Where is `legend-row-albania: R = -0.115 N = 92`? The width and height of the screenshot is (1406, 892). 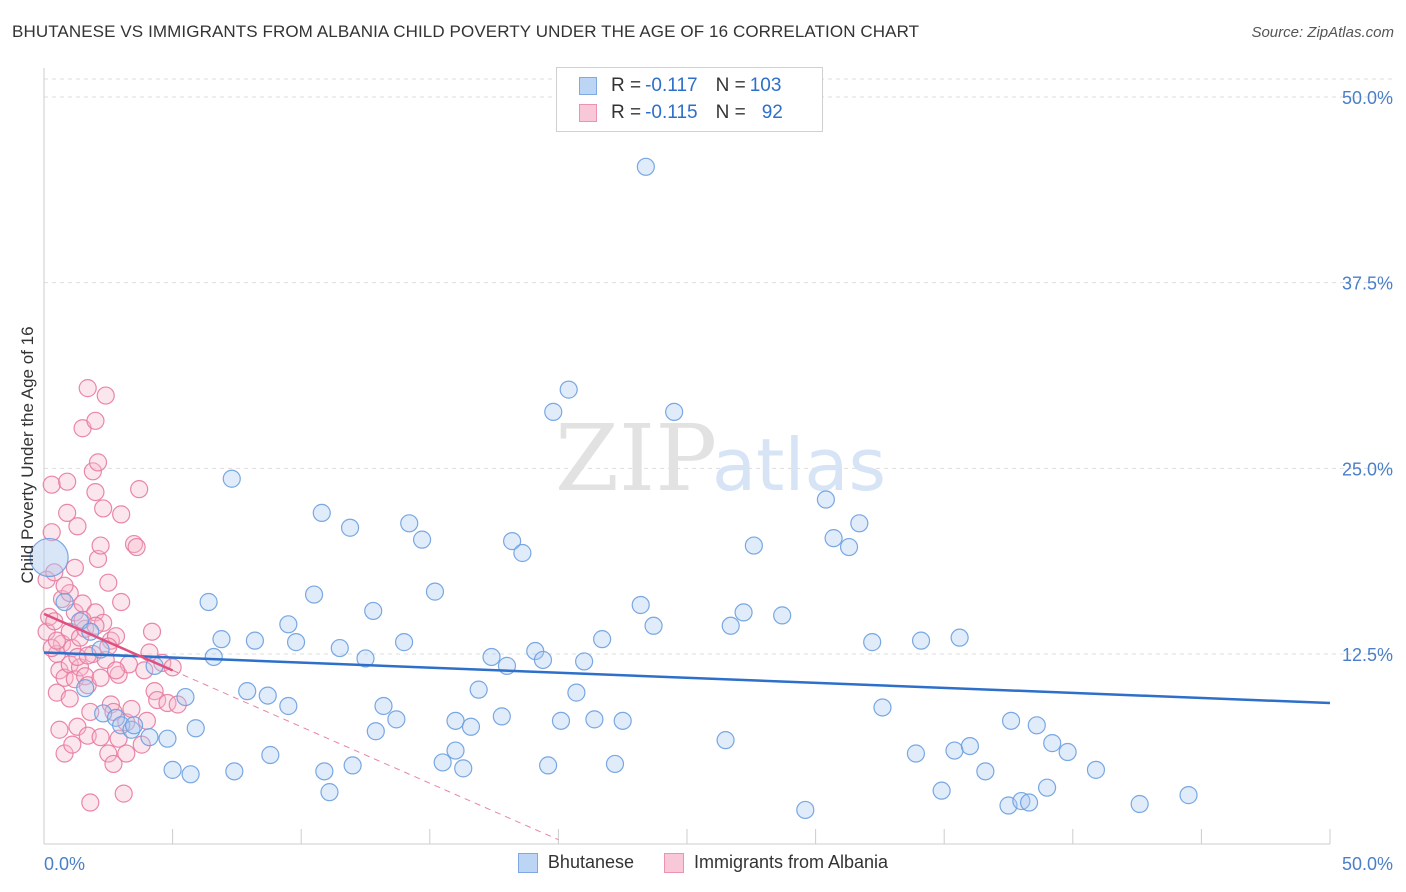 legend-row-albania: R = -0.115 N = 92 is located at coordinates (681, 113).